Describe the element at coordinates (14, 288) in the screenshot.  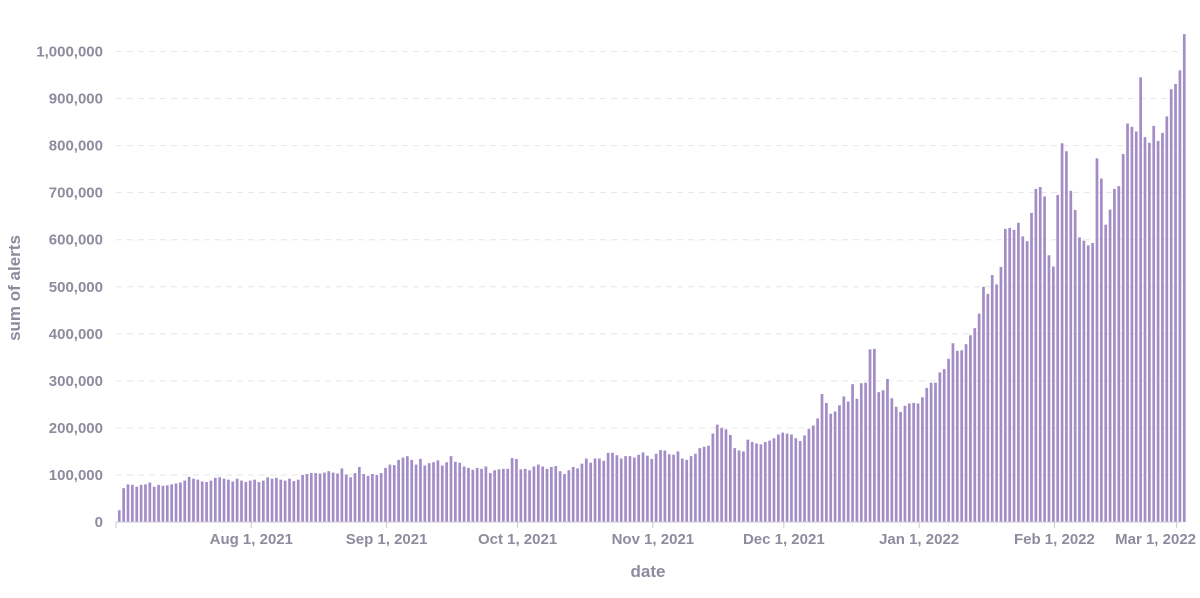
I see `y-axis-label: sum of alerts` at that location.